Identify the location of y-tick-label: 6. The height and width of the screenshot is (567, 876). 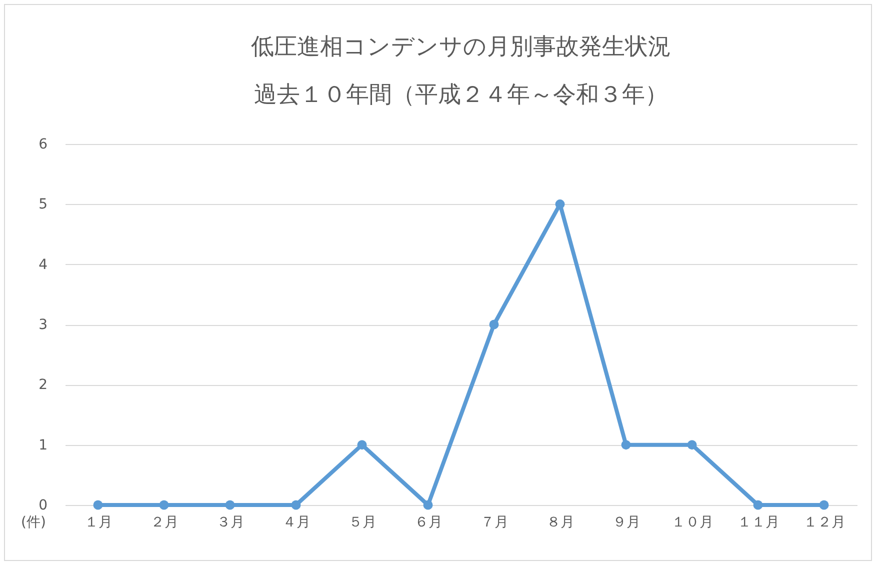
(43, 144).